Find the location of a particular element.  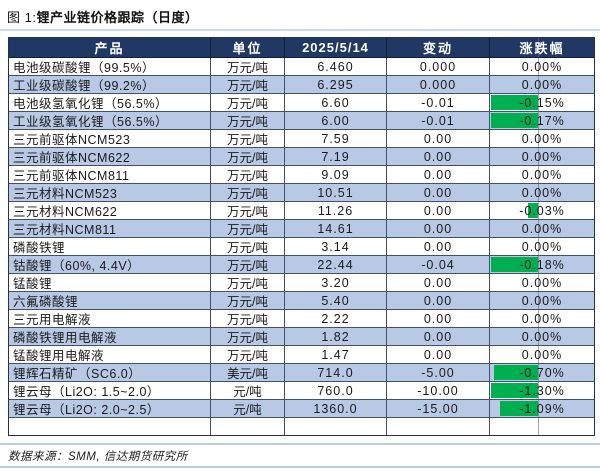

table-header-row: 产品 单位 2025/5/14 变动 涨跌幅 is located at coordinates (301, 48).